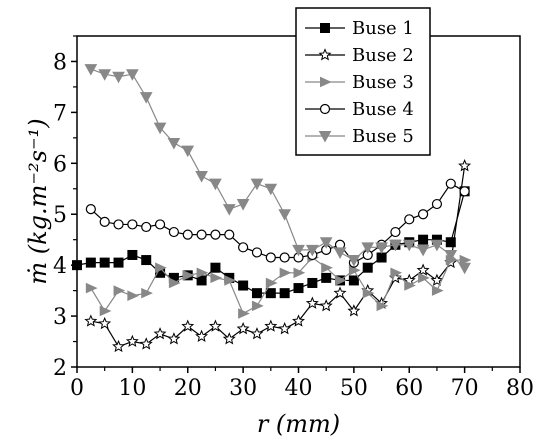 The width and height of the screenshot is (547, 439). I want to click on x-tick-label: 60, so click(409, 388).